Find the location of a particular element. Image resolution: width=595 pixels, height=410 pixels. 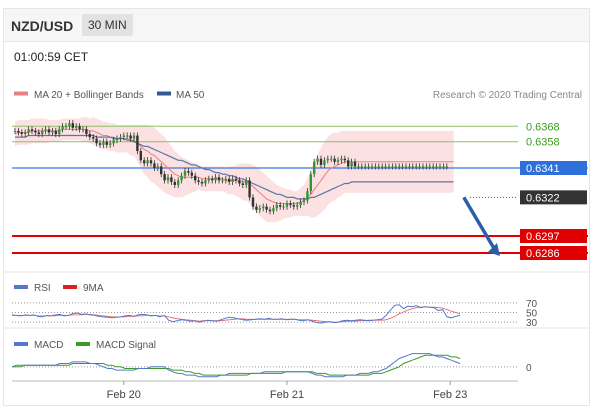

rsi-ma-line is located at coordinates (236, 314).